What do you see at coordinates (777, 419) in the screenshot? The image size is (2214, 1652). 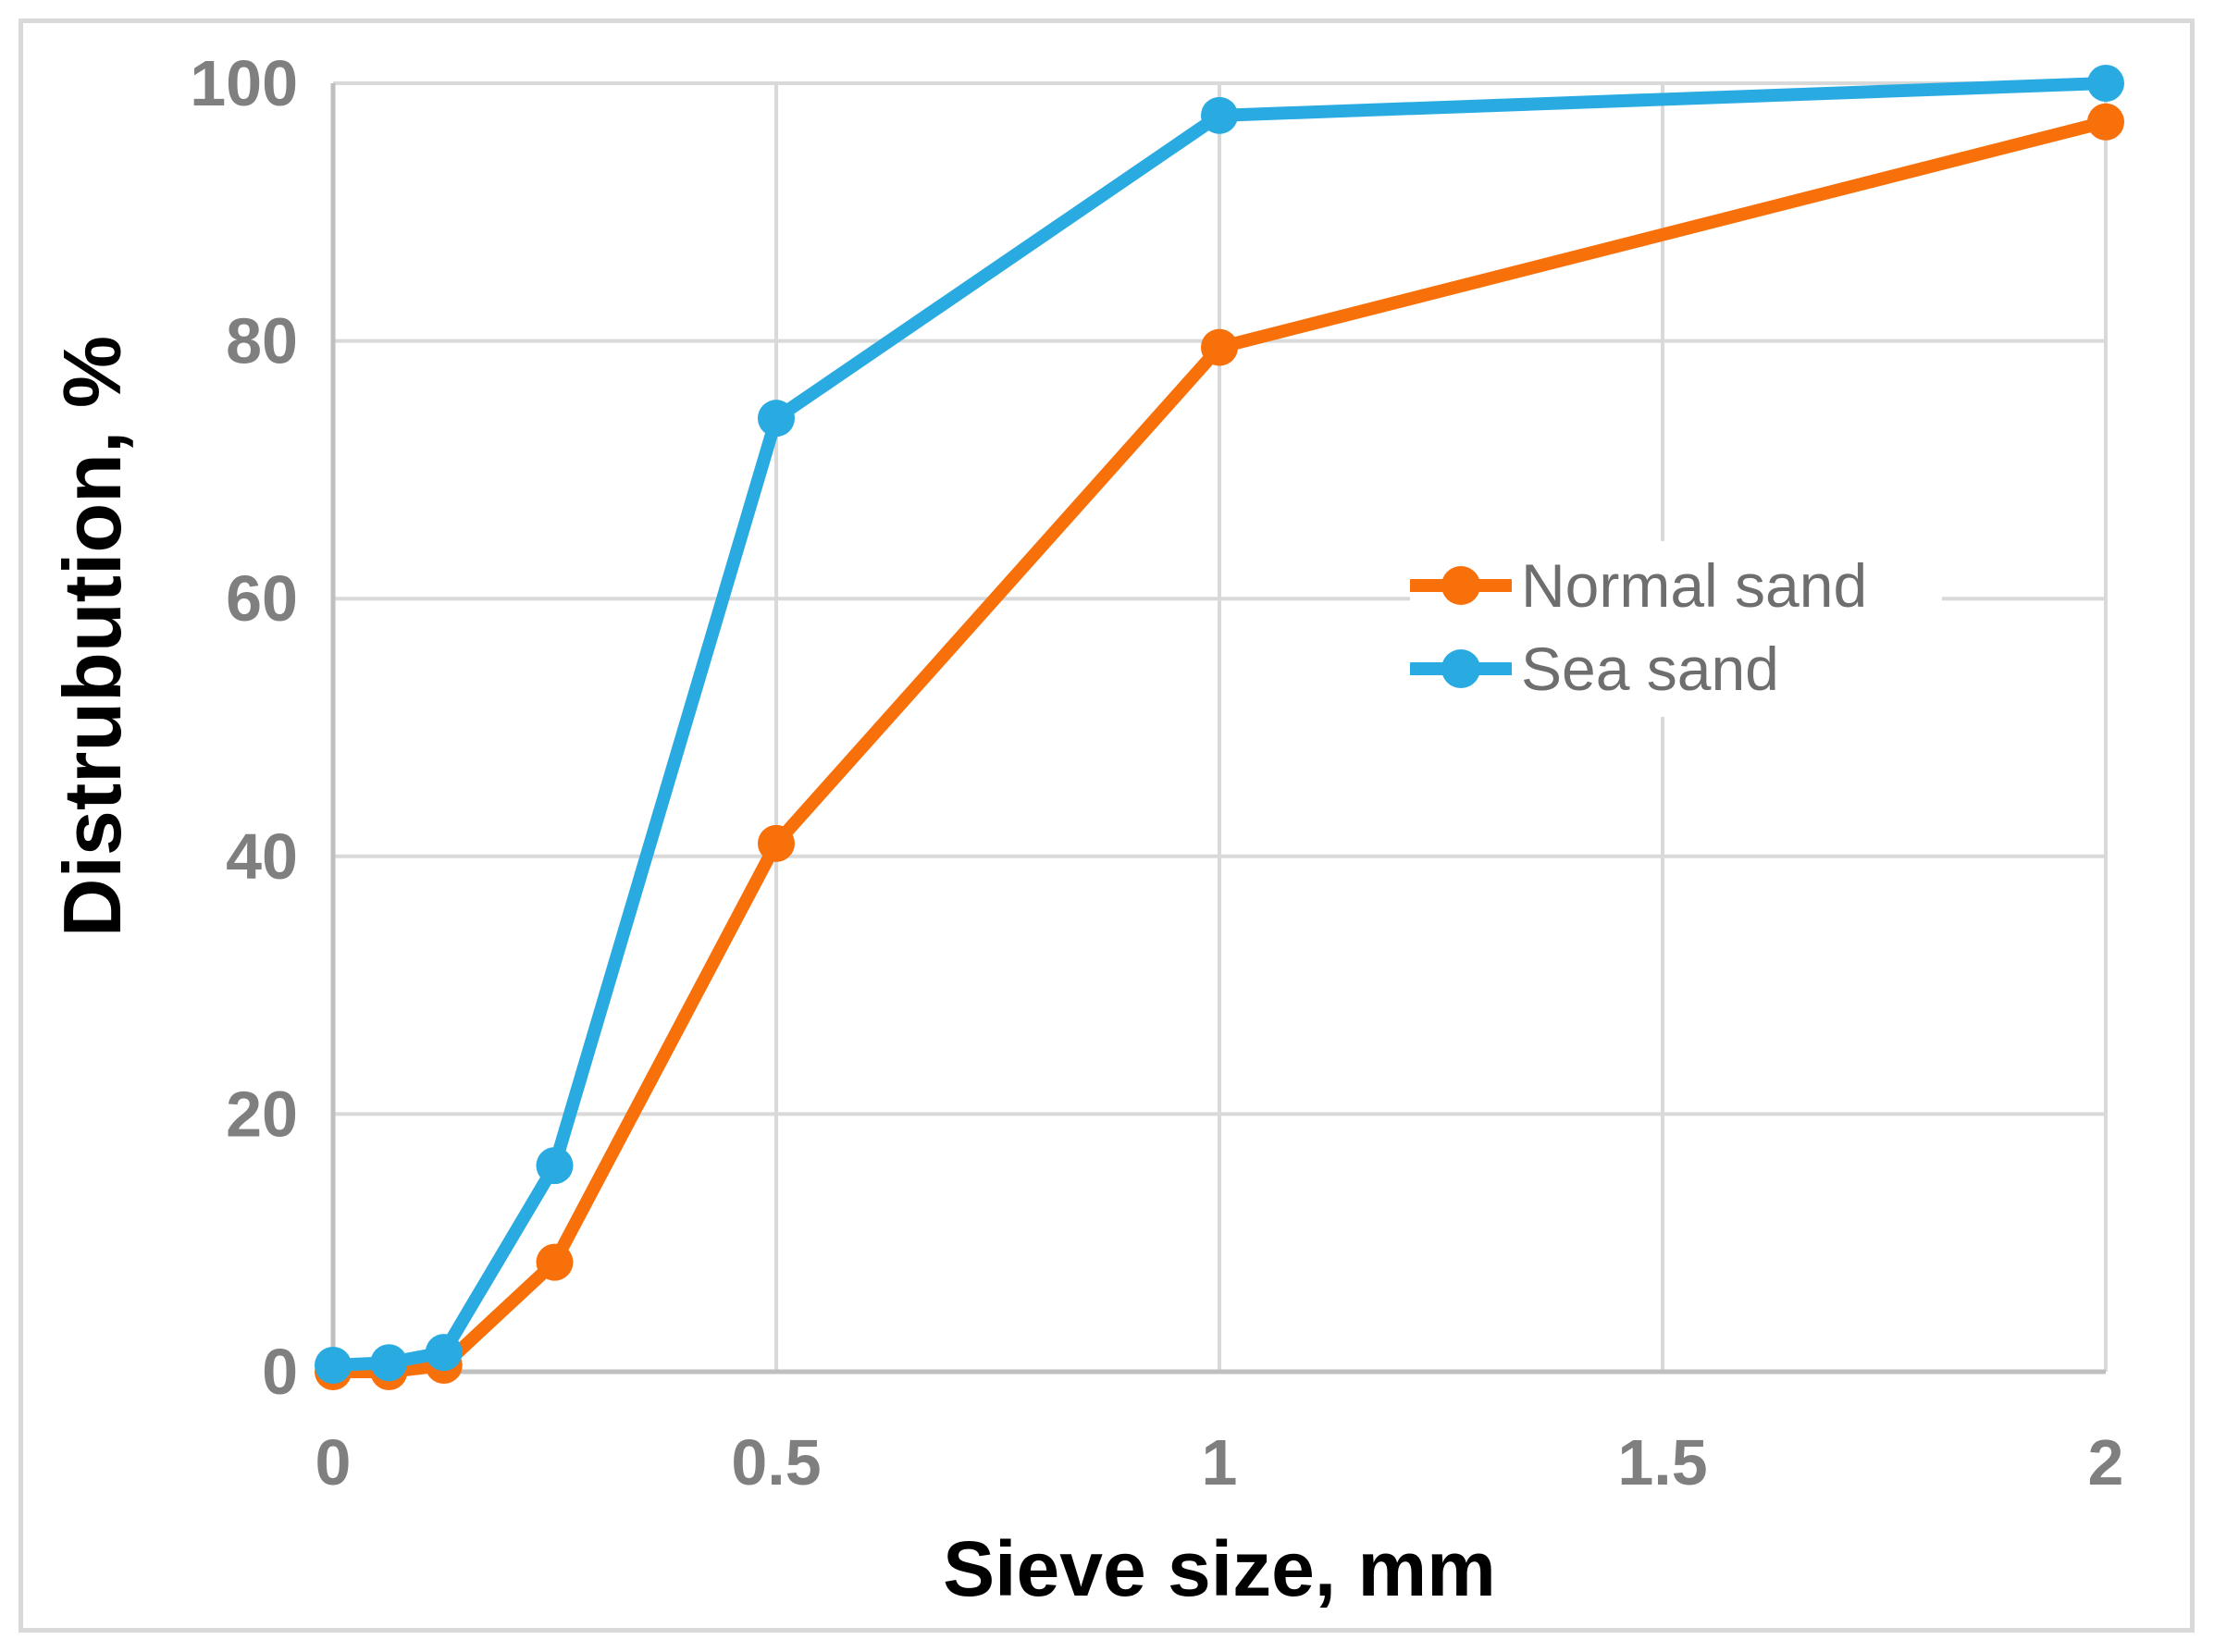 I see `marker-sea-sand-0.5` at bounding box center [777, 419].